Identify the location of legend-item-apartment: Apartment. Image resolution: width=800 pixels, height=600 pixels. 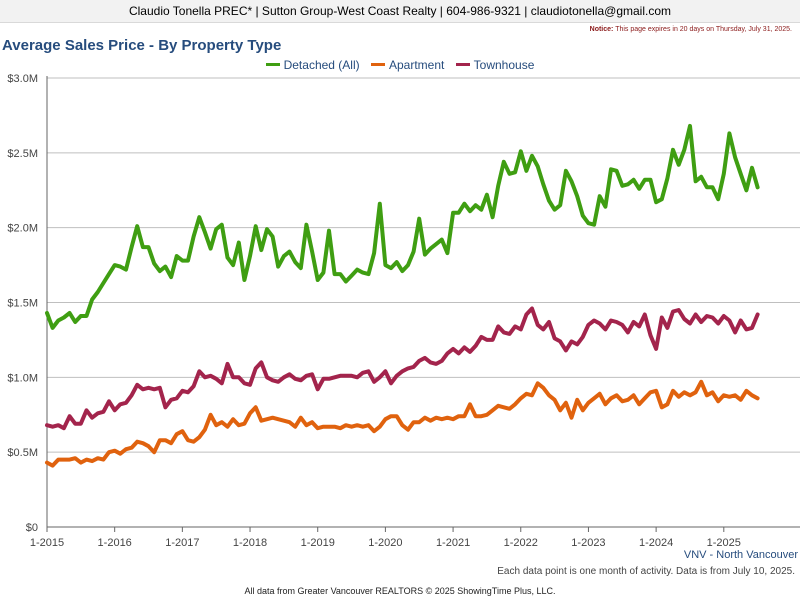
(407, 65).